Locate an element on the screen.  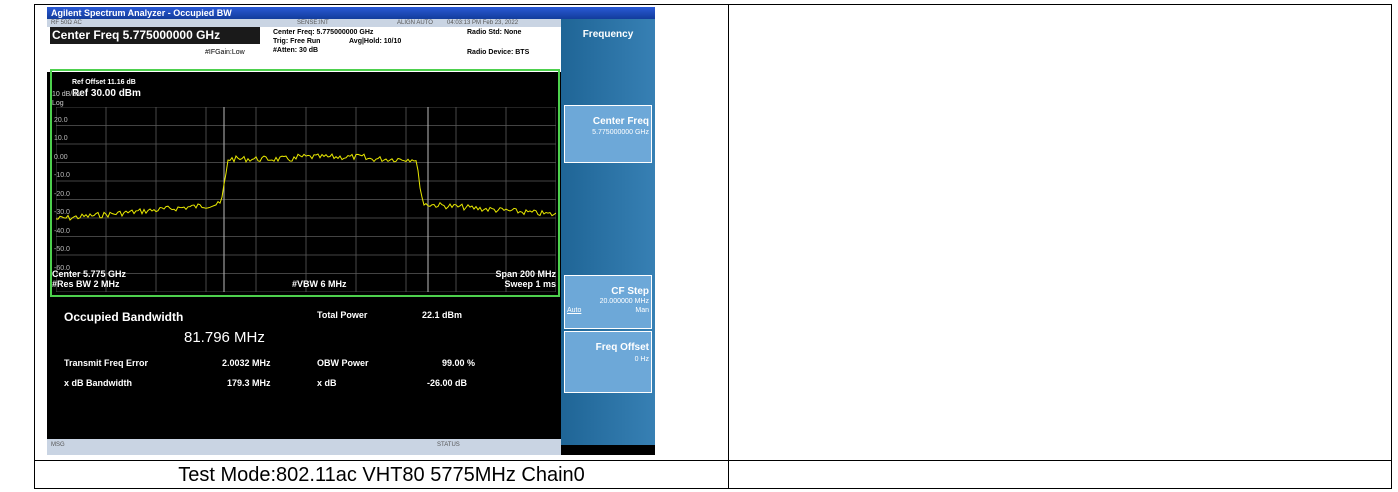
ref-level: Ref 30.00 dBm is located at coordinates (106, 93).